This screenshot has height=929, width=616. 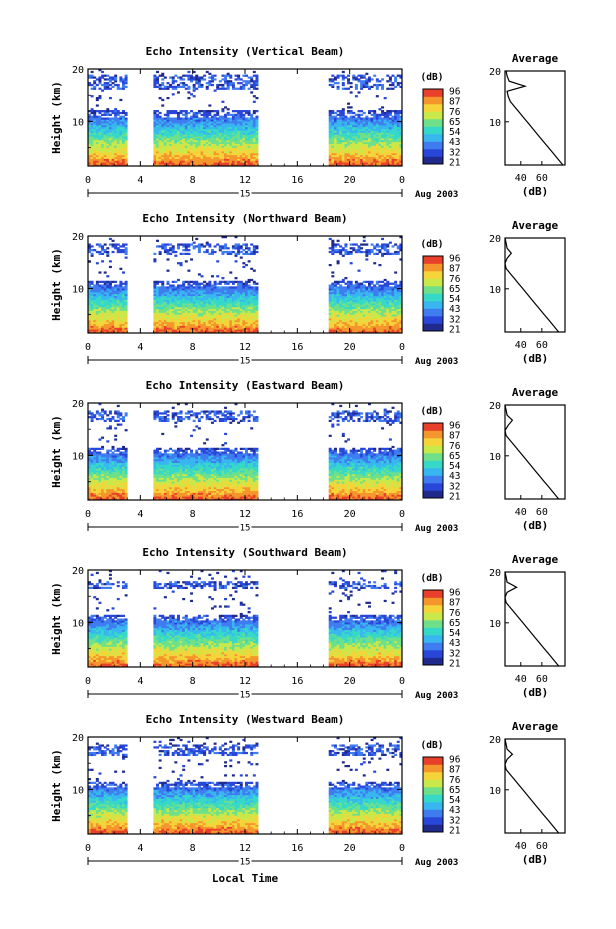 I want to click on y-tick-label: 10, so click(x=78, y=122).